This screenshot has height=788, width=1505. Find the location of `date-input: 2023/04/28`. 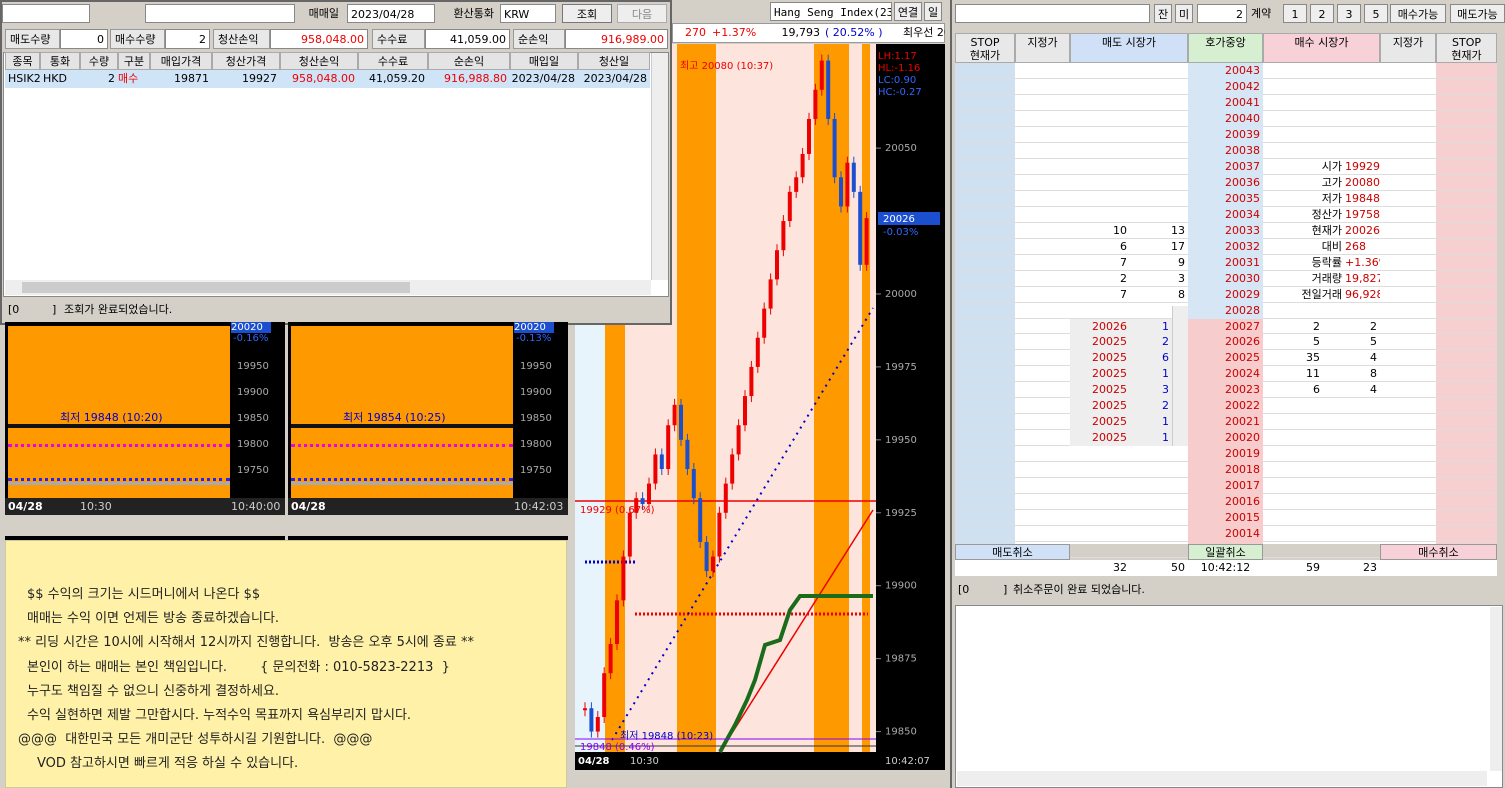

date-input: 2023/04/28 is located at coordinates (391, 13).